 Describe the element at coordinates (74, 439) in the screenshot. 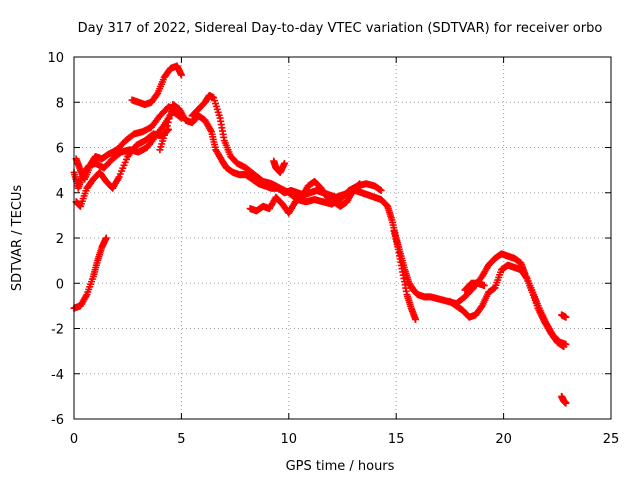

I see `x-tick-label: 0` at that location.